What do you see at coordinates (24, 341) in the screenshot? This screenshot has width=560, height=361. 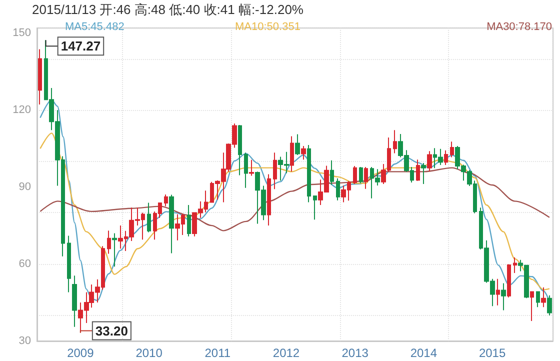 I see `y-tick-label: 30` at bounding box center [24, 341].